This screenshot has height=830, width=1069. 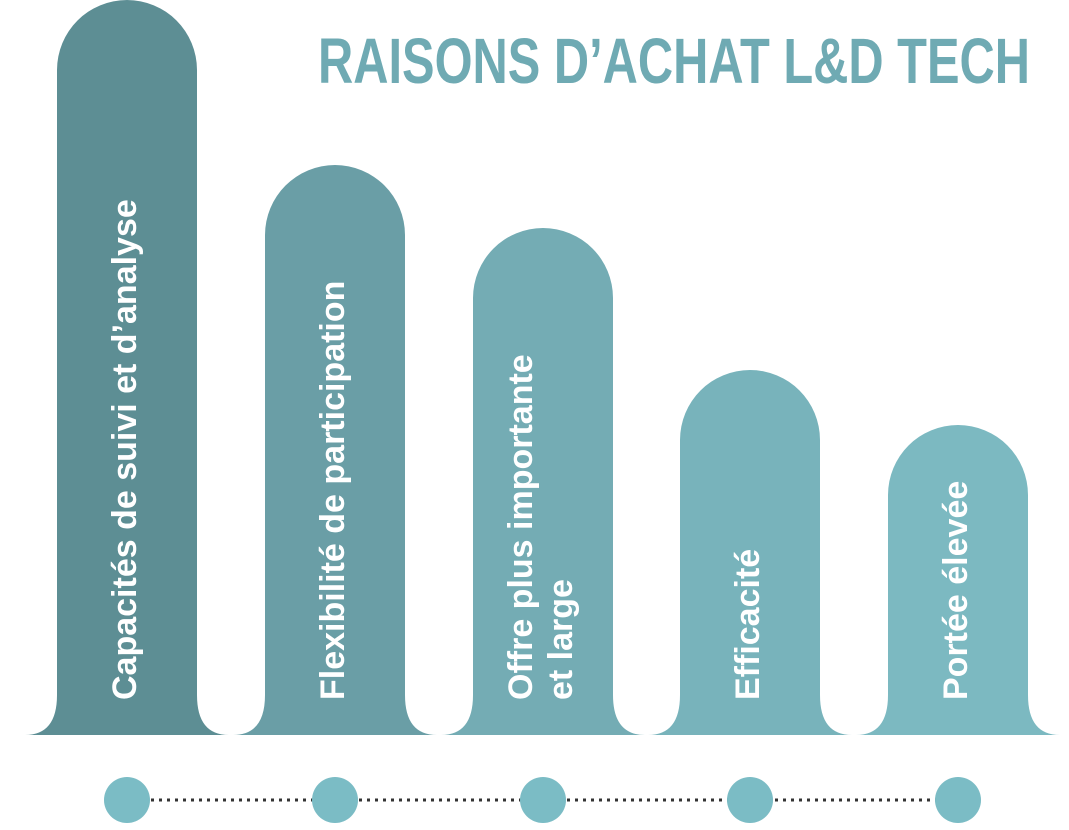 What do you see at coordinates (674, 61) in the screenshot?
I see `title: RAISONS D’ACHAT L&D TECH` at bounding box center [674, 61].